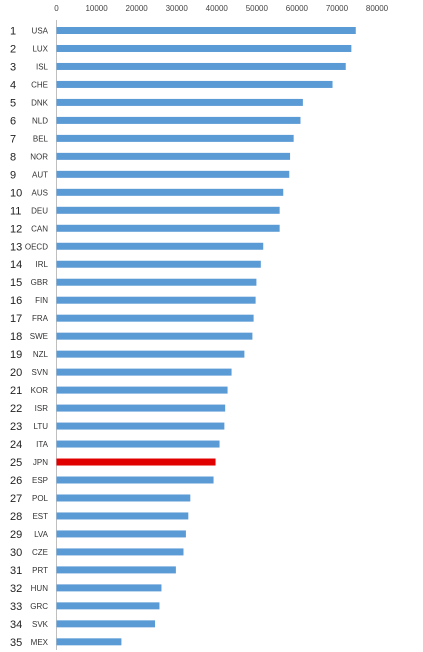  I want to click on category-label: DEU, so click(39, 210).